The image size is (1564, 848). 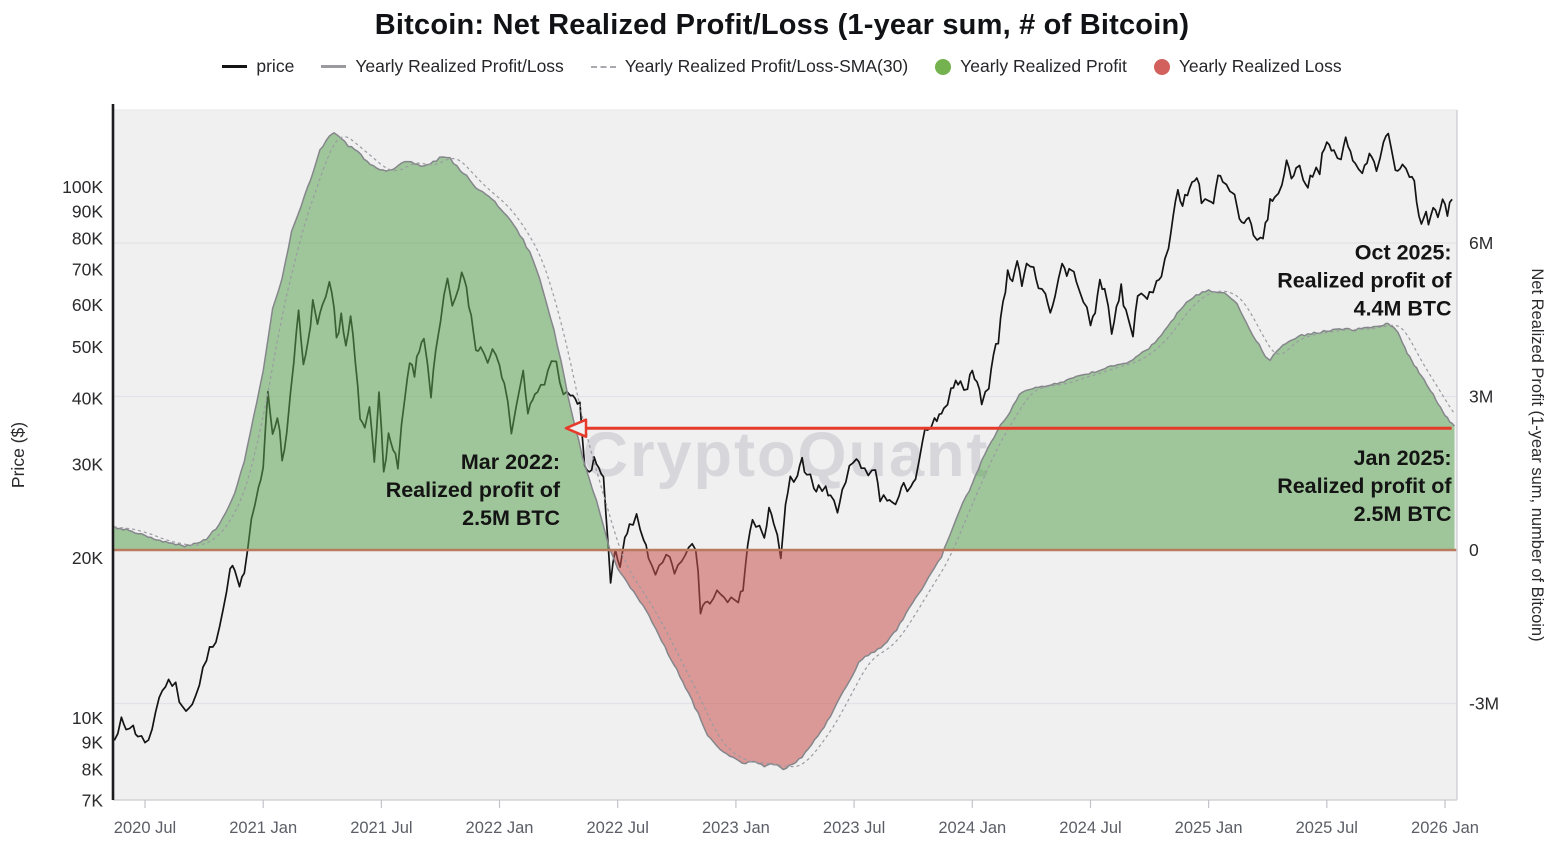 What do you see at coordinates (381, 828) in the screenshot?
I see `x-axis-tick-label: 2021 Jul` at bounding box center [381, 828].